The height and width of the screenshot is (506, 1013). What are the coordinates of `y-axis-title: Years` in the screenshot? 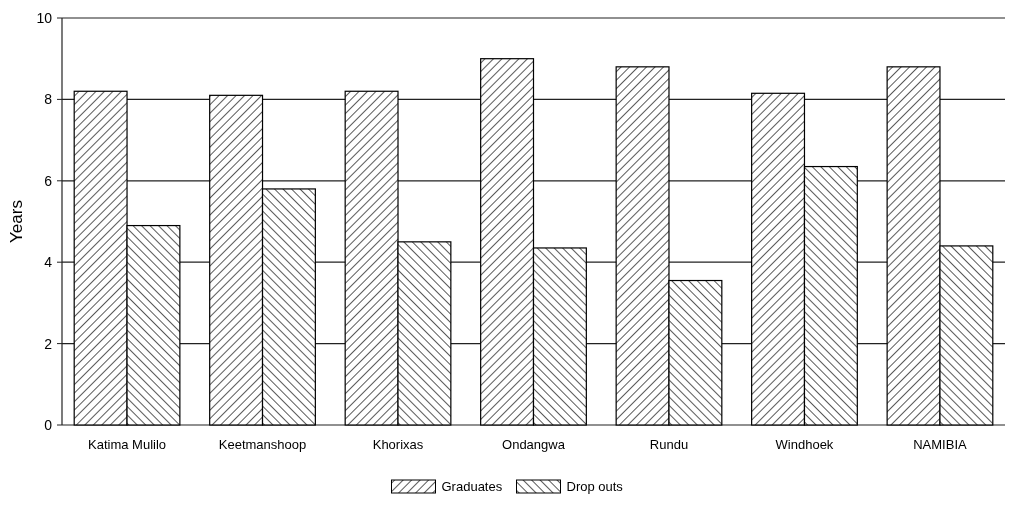 It's located at (16, 221).